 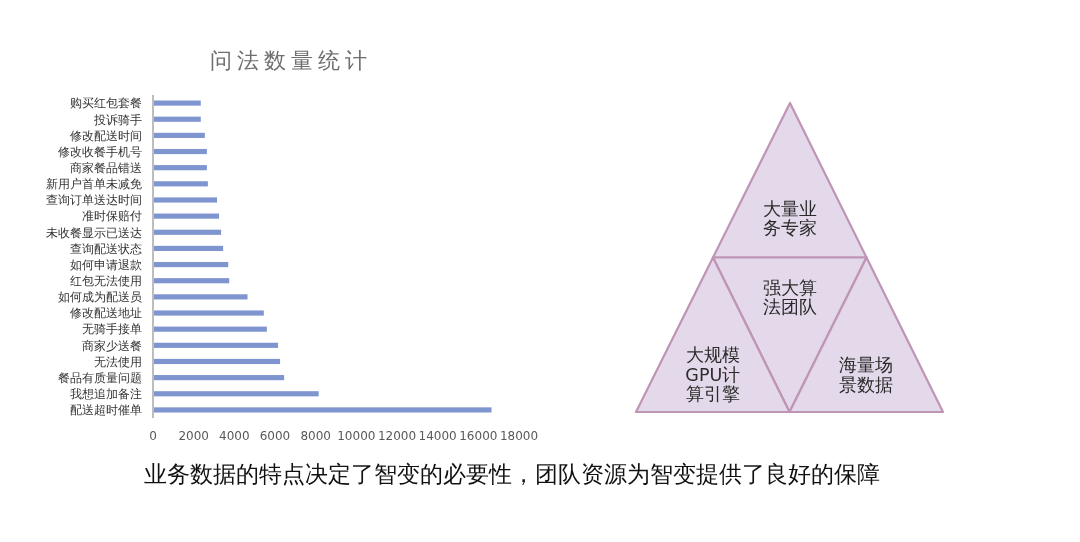 I want to click on tick-label: 12000, so click(x=397, y=436).